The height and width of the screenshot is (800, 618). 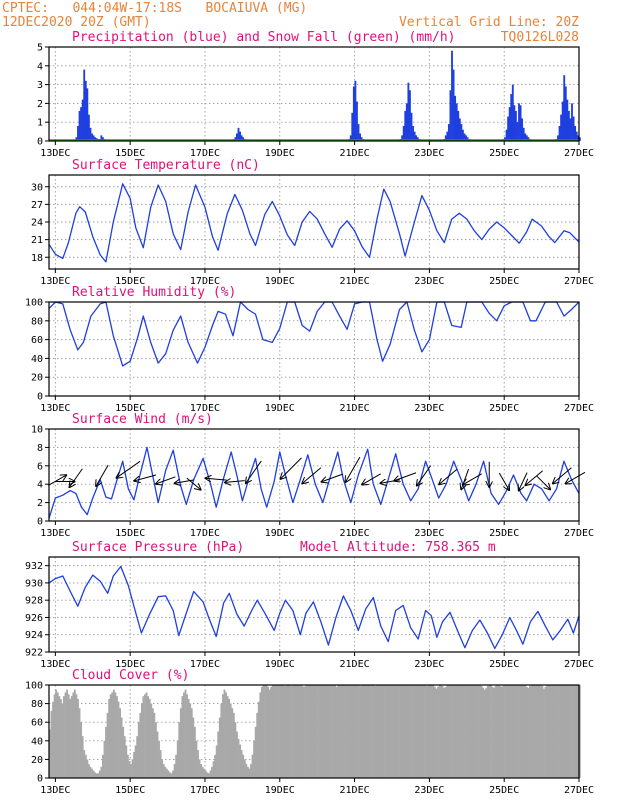 What do you see at coordinates (55, 664) in the screenshot?
I see `pressure-xtick-label: 13DEC` at bounding box center [55, 664].